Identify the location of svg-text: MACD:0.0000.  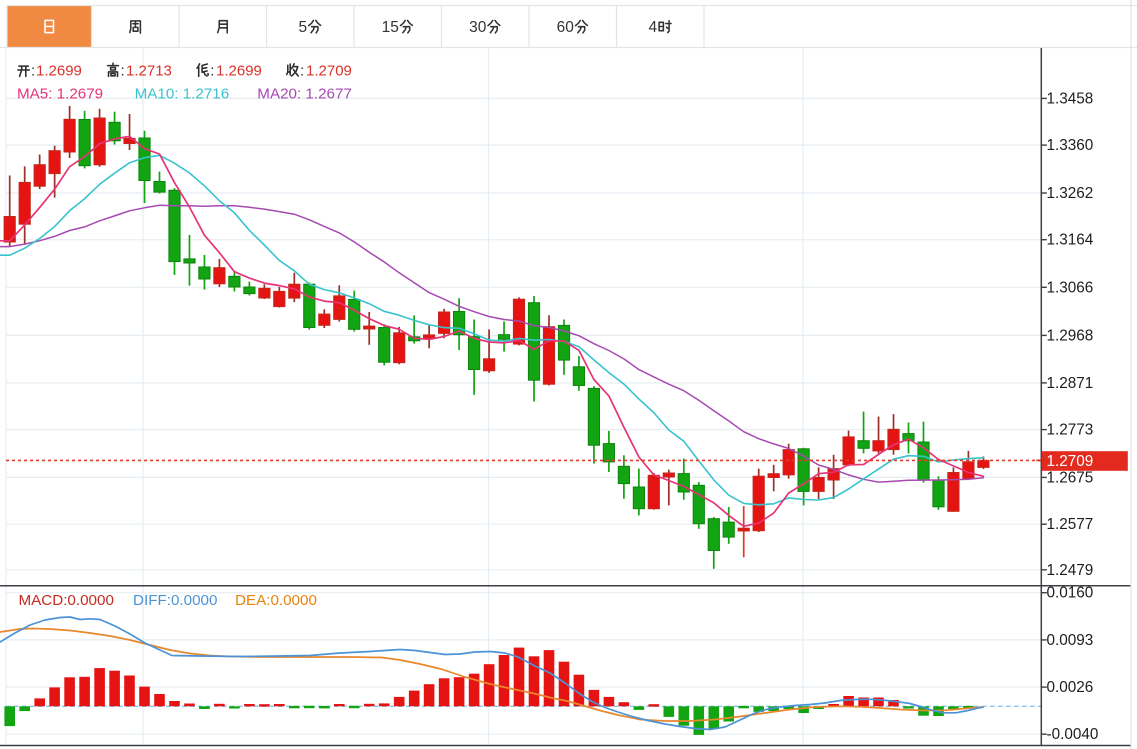
(66, 600).